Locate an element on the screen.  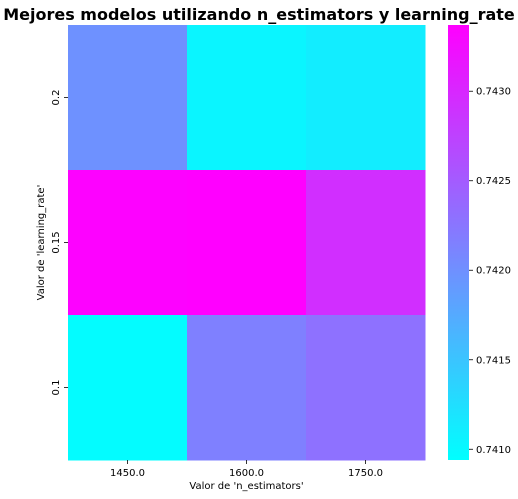
y-tick-label: 0.2 is located at coordinates (56, 98).